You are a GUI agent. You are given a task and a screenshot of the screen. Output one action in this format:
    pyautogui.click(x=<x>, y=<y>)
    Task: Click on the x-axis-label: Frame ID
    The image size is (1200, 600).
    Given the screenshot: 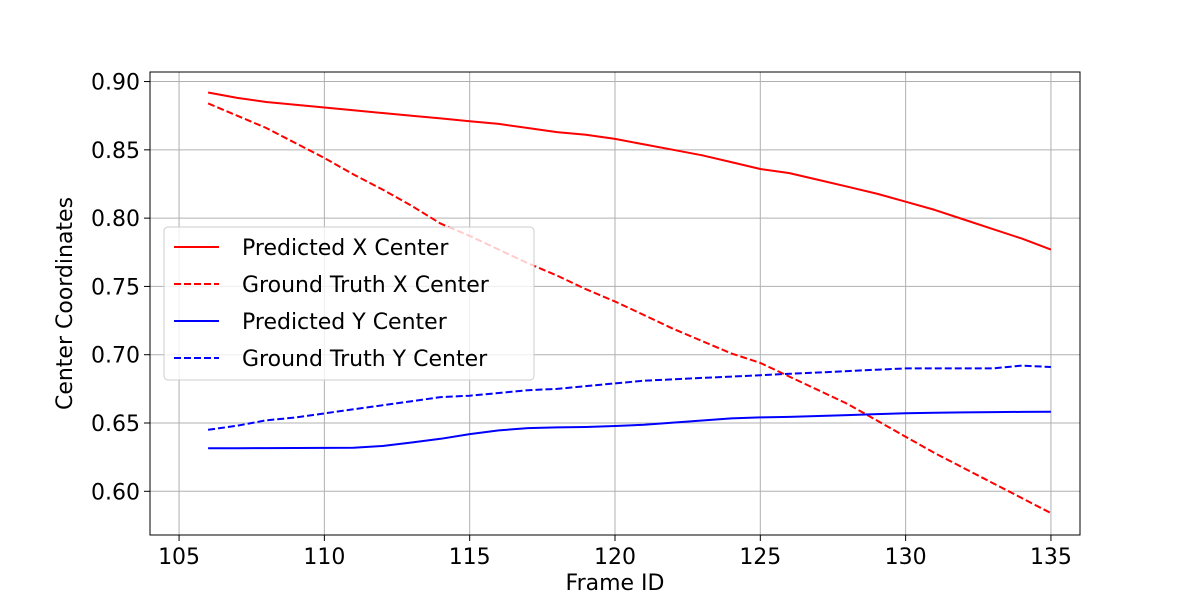 What is the action you would take?
    pyautogui.click(x=615, y=583)
    